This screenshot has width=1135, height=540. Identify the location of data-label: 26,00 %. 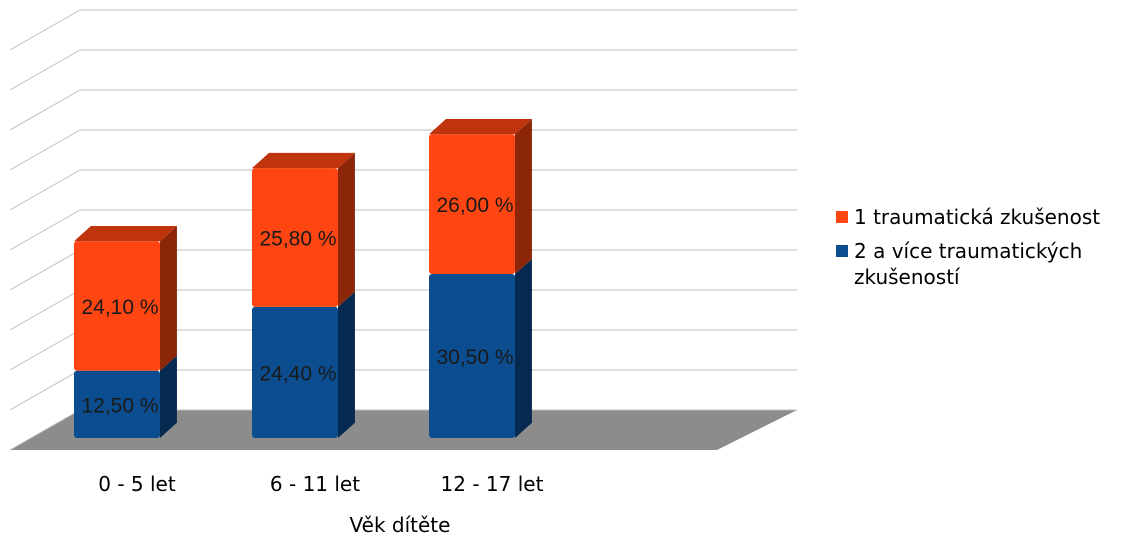
(474, 205).